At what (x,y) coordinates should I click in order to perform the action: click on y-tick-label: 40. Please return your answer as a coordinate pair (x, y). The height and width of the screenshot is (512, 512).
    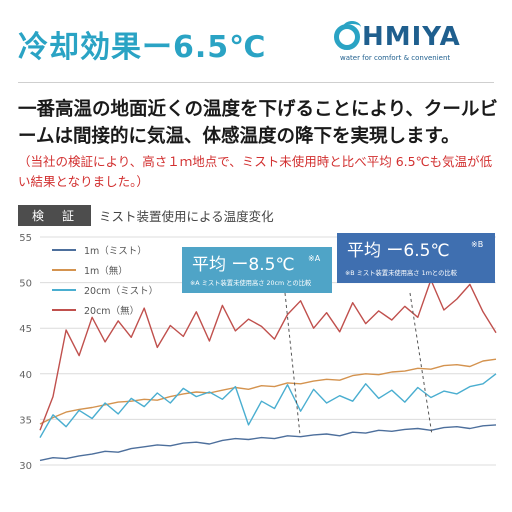
    Looking at the image, I should click on (25, 375).